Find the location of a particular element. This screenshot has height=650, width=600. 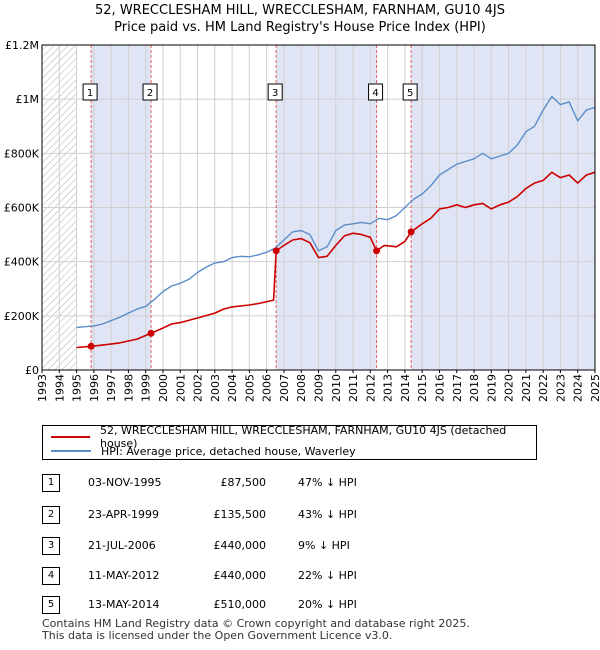

table-row: 5 13-MAY-2014 £510,000 20% ↓ HPI is located at coordinates (302, 605).